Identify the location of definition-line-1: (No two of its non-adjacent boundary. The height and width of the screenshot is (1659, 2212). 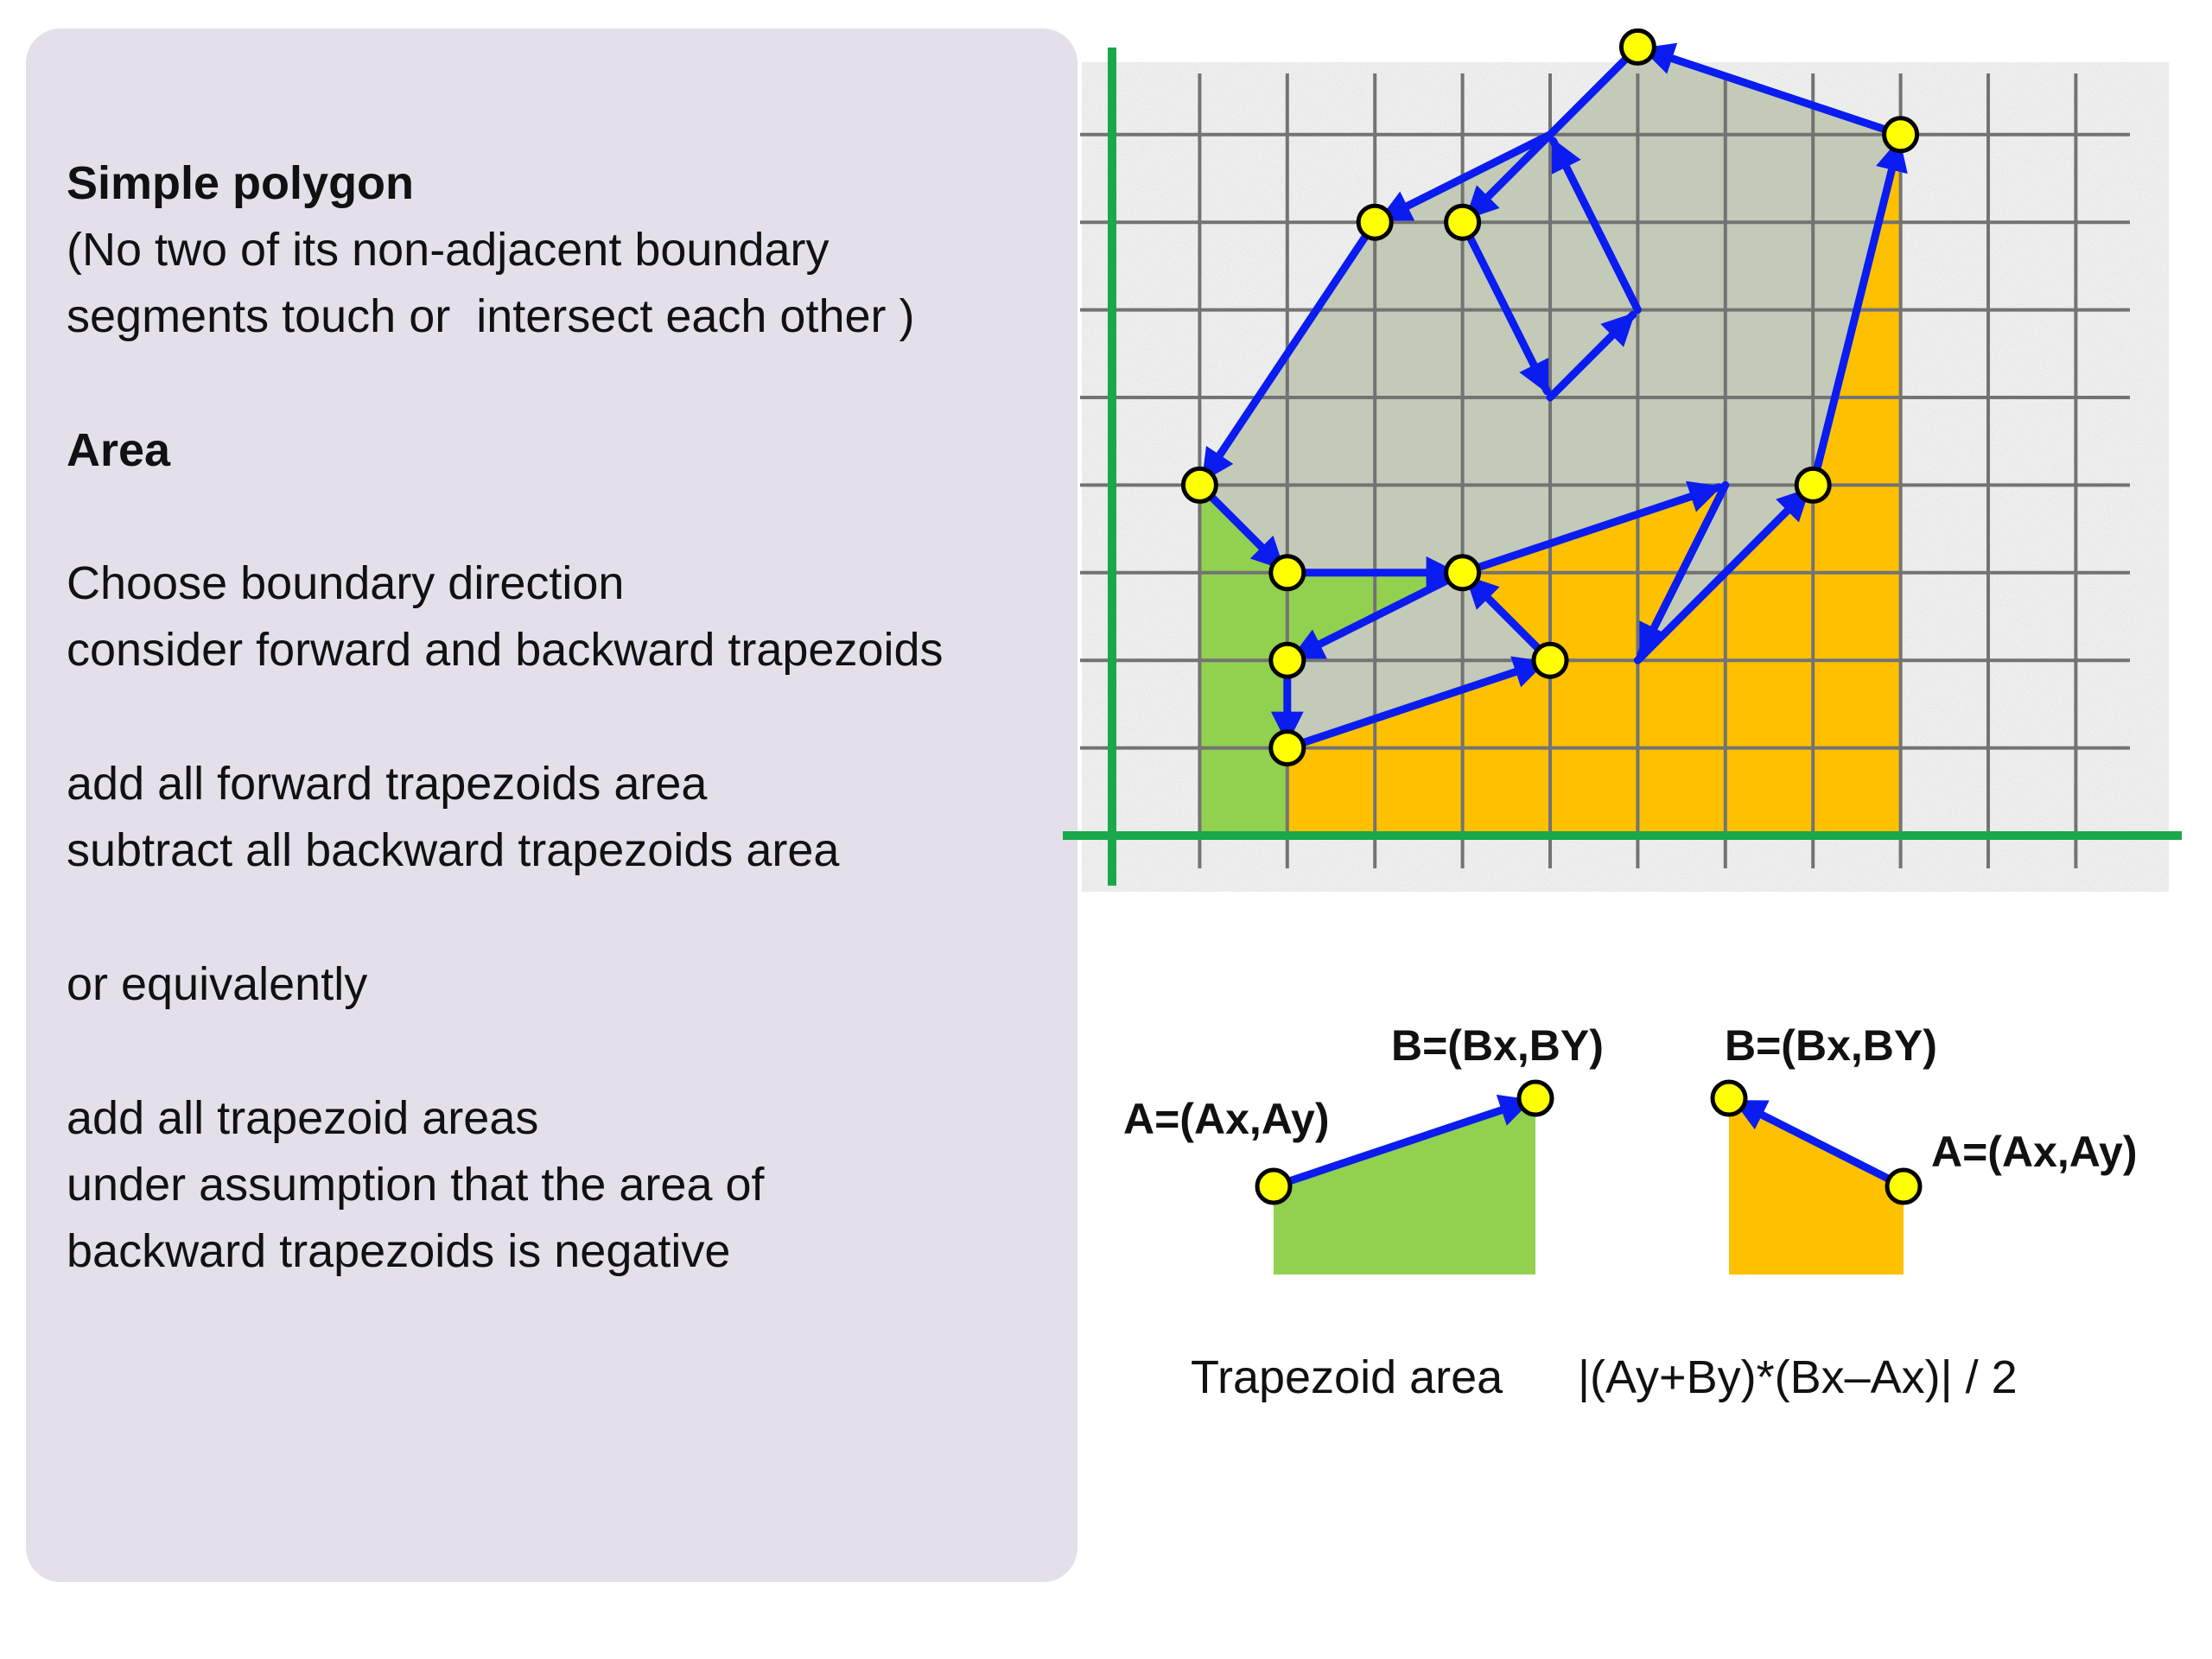
(448, 250).